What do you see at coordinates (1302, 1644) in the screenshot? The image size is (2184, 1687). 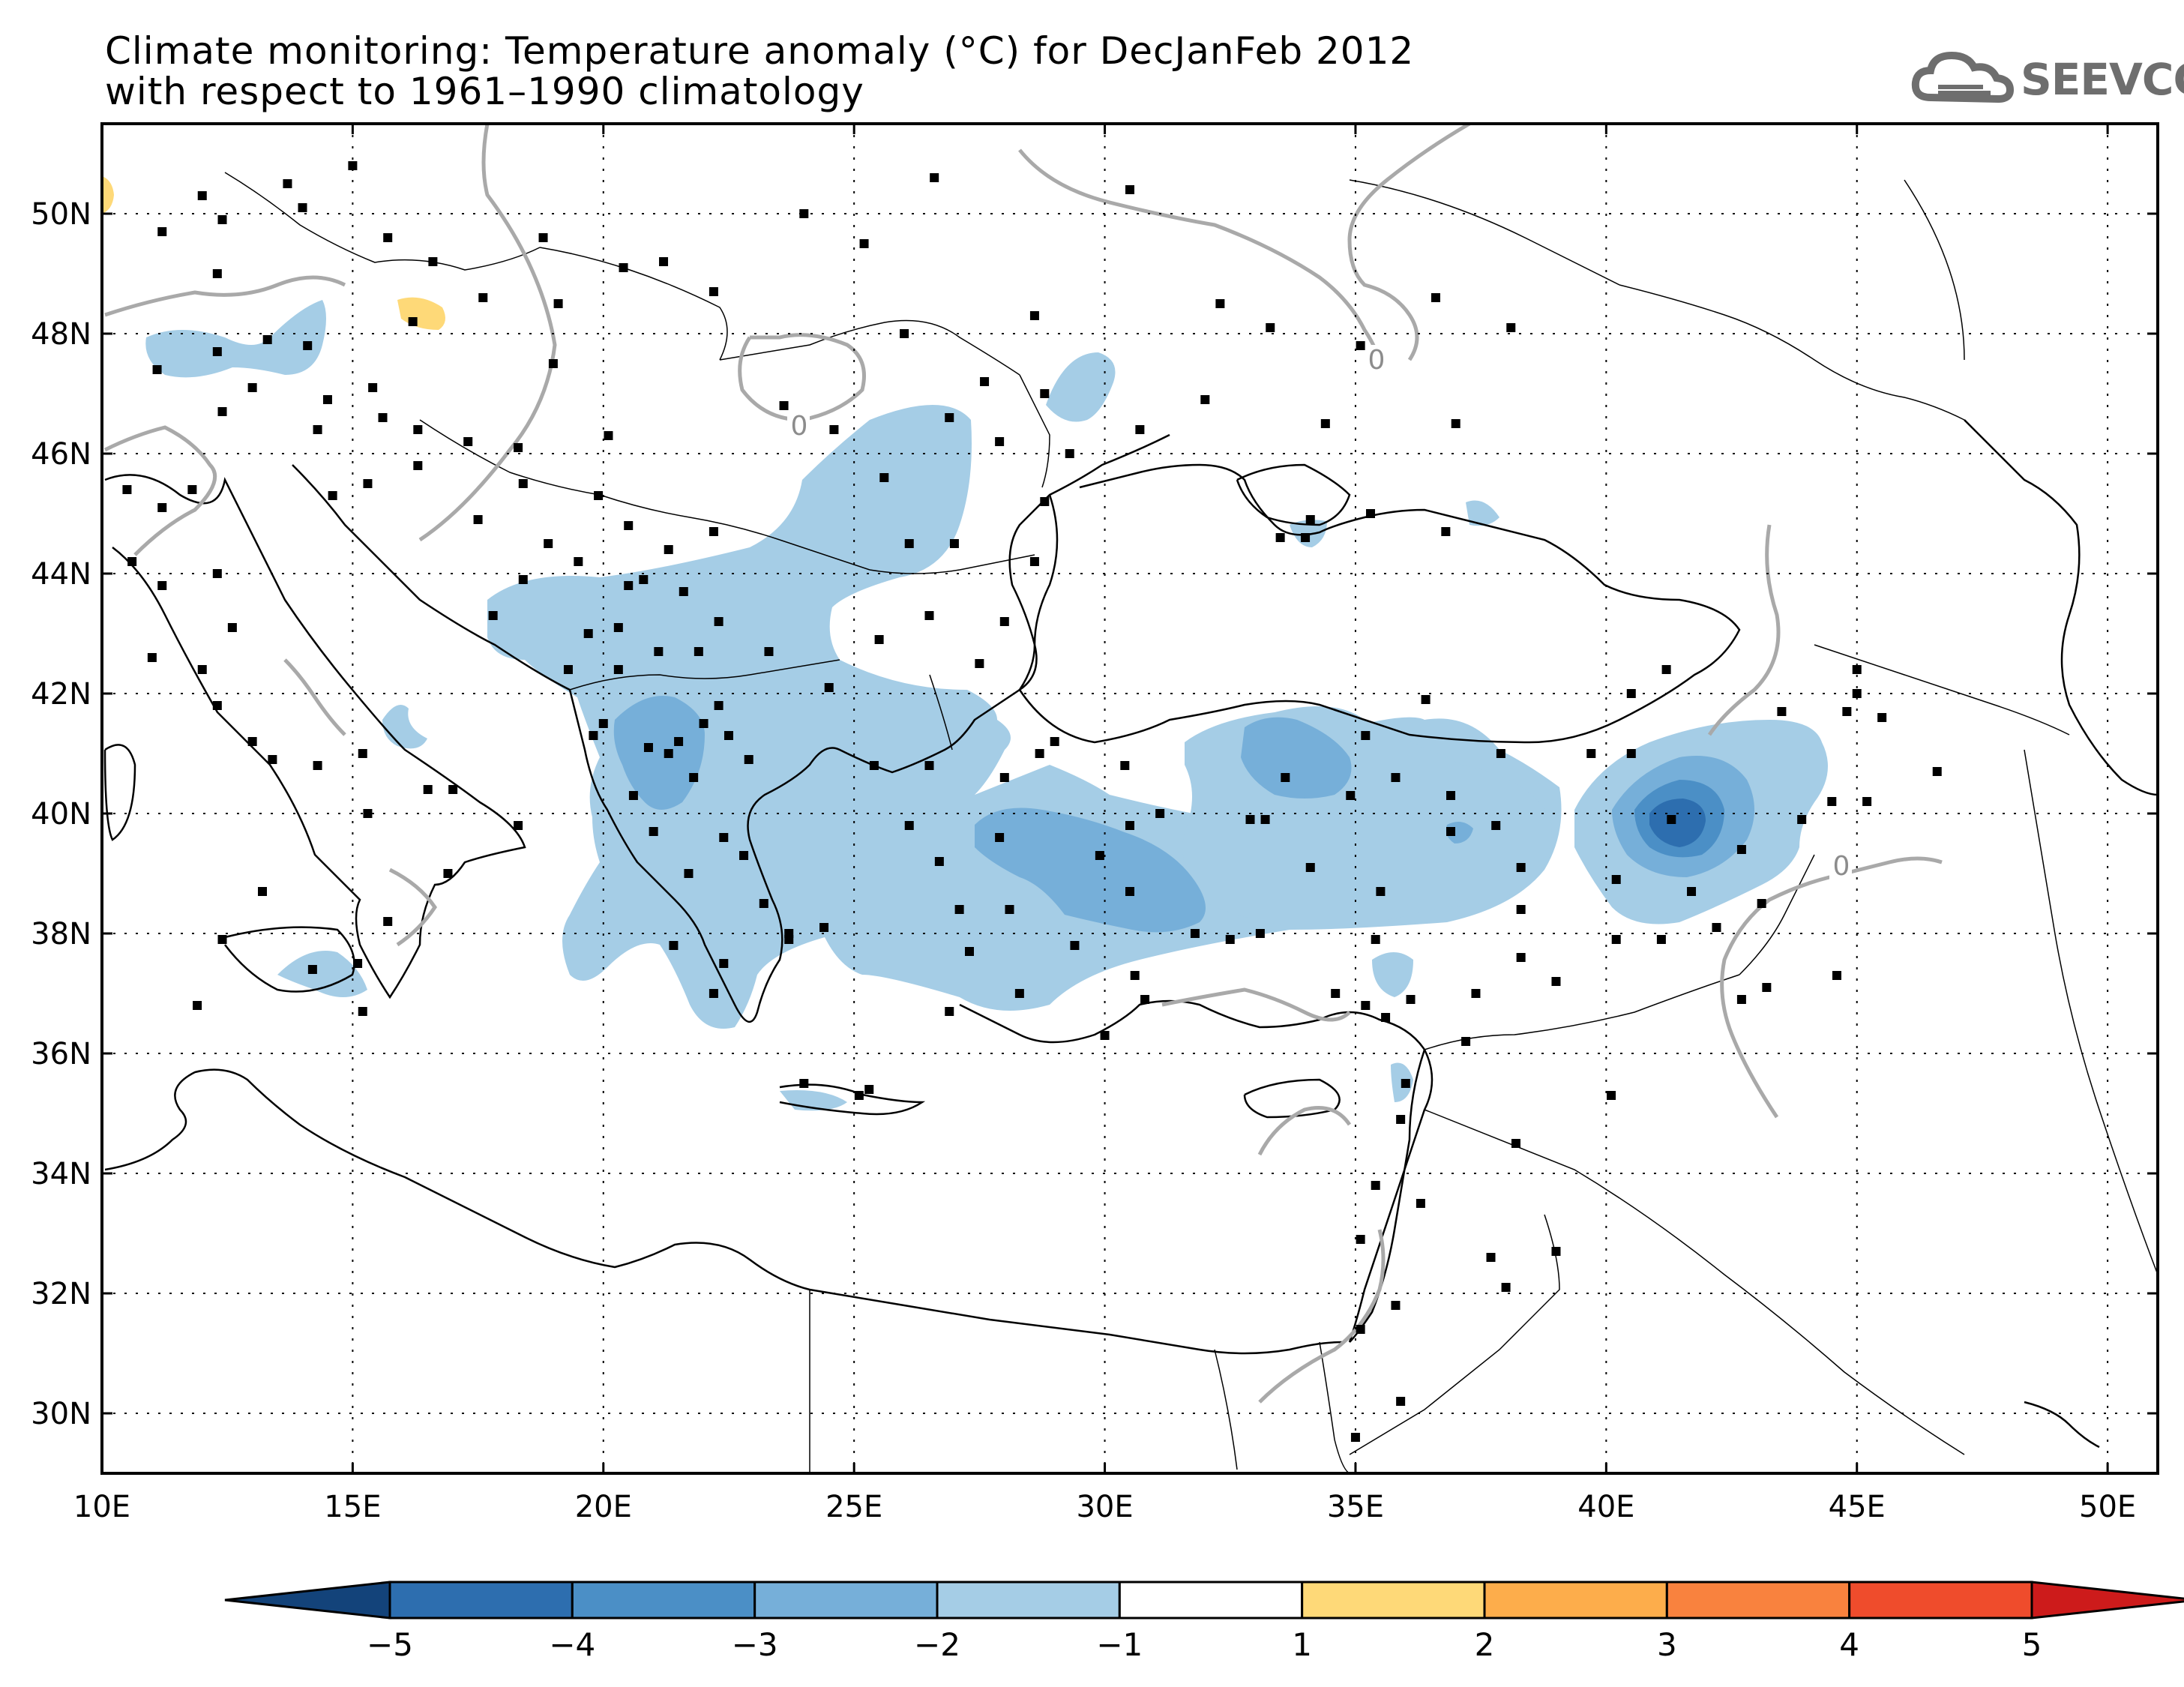 I see `colorbar-label: 1` at bounding box center [1302, 1644].